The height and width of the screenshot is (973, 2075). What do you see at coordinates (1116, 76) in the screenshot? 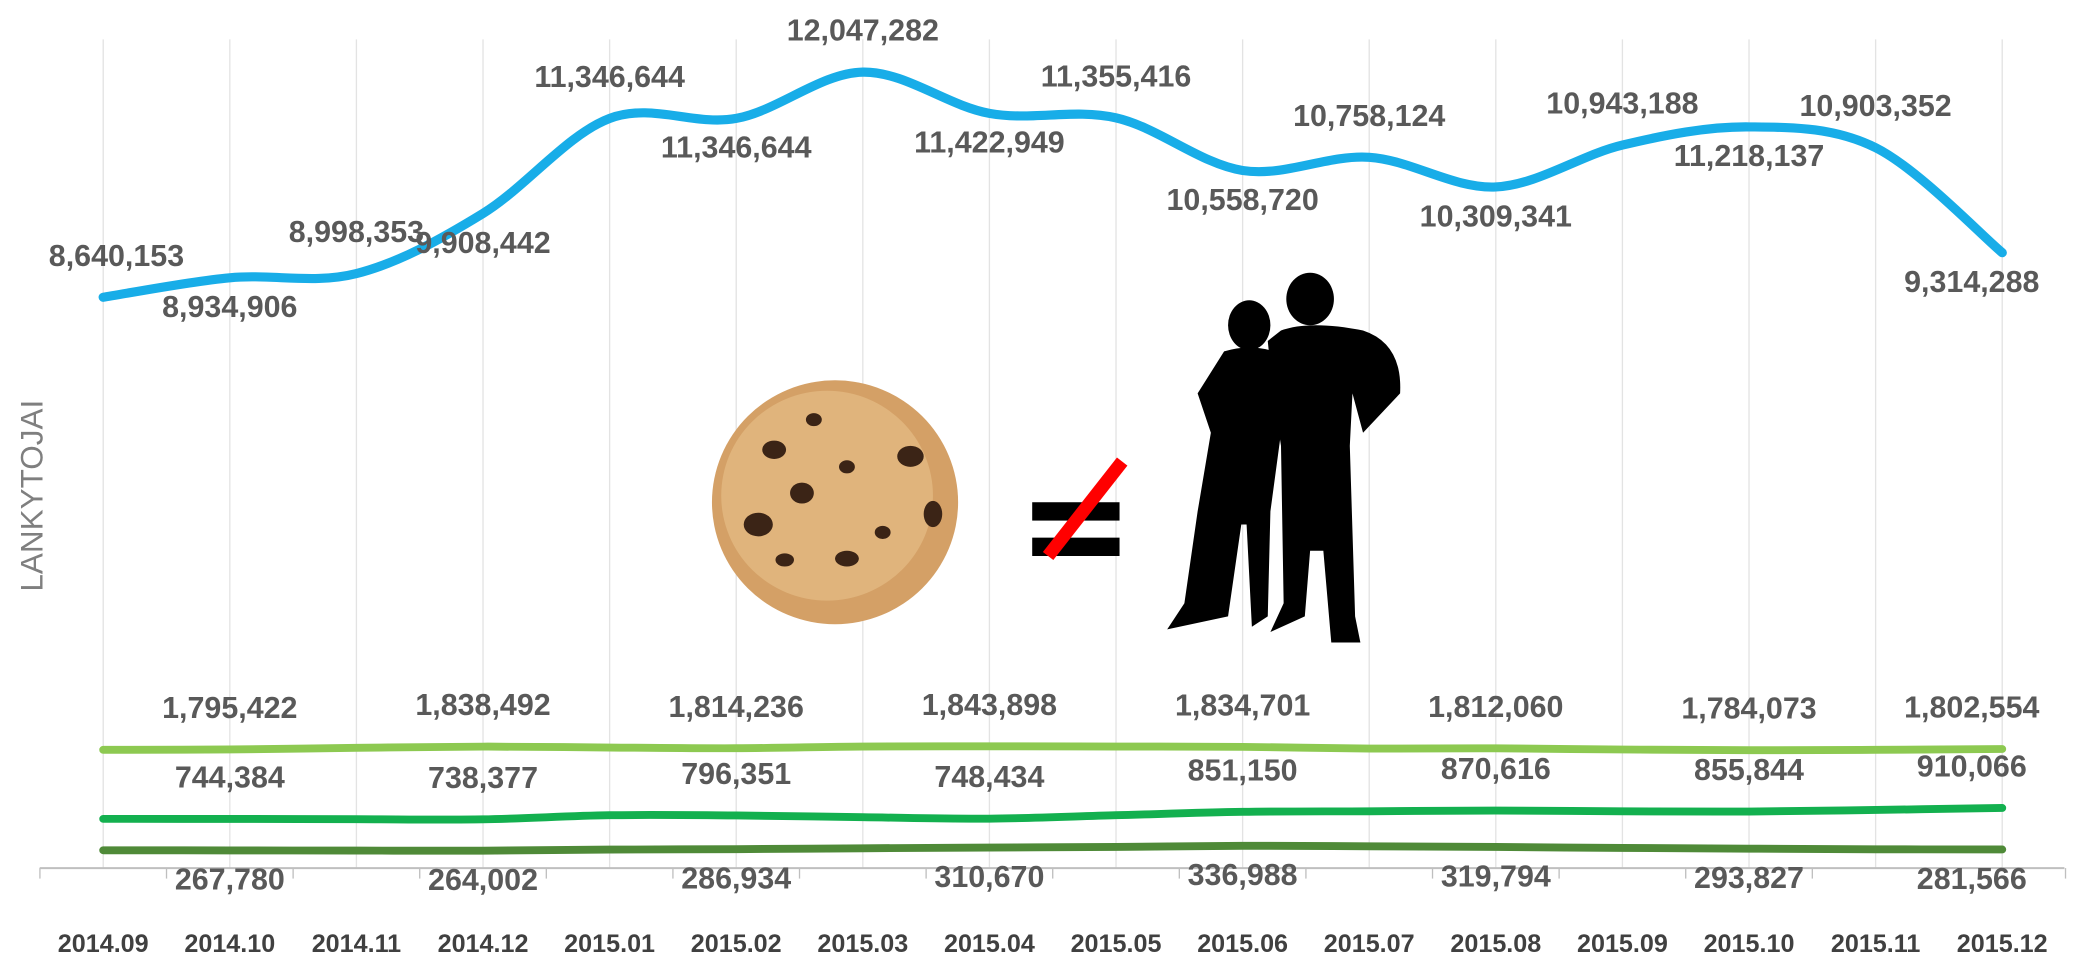
I see `data-label: 11,355,416` at bounding box center [1116, 76].